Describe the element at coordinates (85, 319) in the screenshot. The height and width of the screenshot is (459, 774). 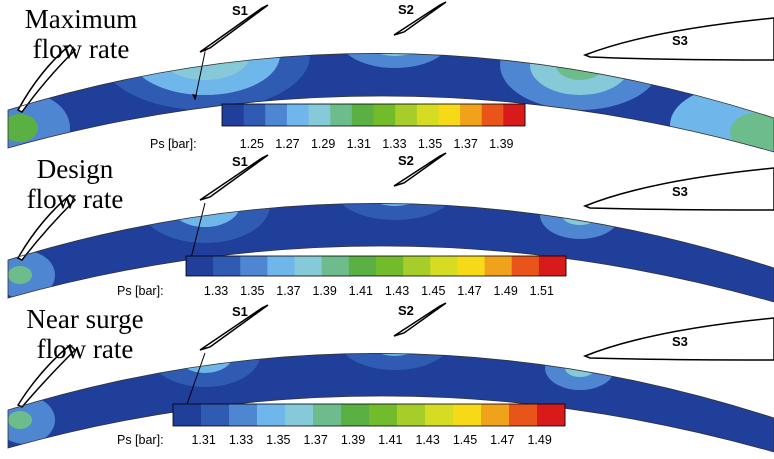
I see `title-line-1: Near surge` at that location.